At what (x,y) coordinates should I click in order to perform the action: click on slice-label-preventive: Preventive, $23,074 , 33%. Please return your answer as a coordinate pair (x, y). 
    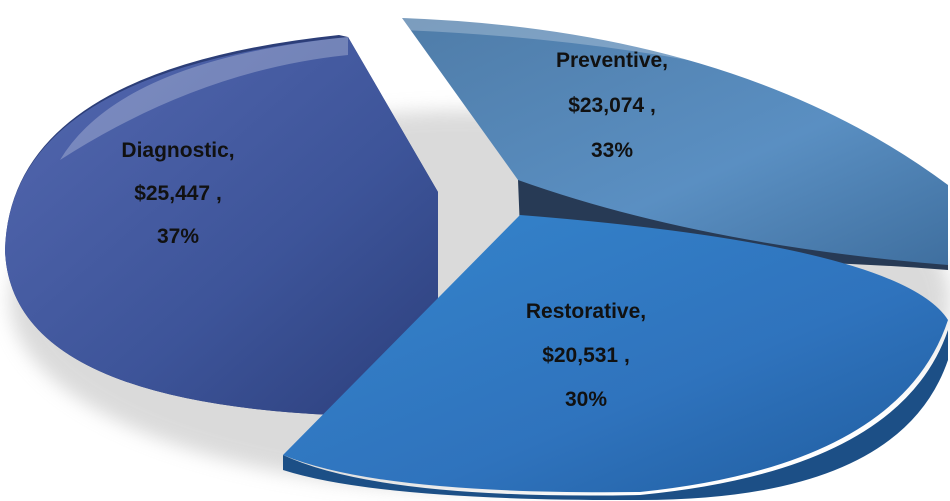
    Looking at the image, I should click on (612, 105).